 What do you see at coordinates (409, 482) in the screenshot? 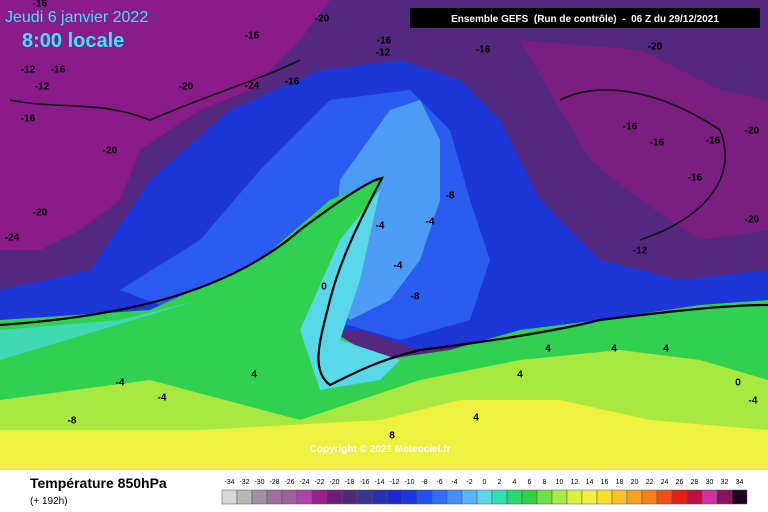
I see `legend-label: -10` at bounding box center [409, 482].